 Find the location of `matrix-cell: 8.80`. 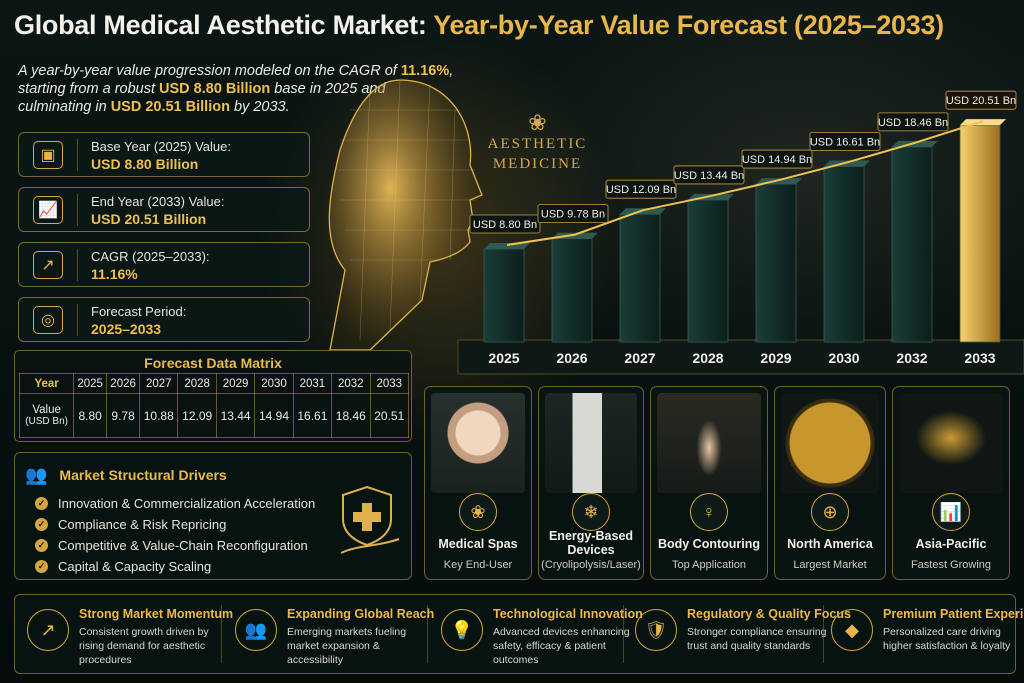

matrix-cell: 8.80 is located at coordinates (90, 415).